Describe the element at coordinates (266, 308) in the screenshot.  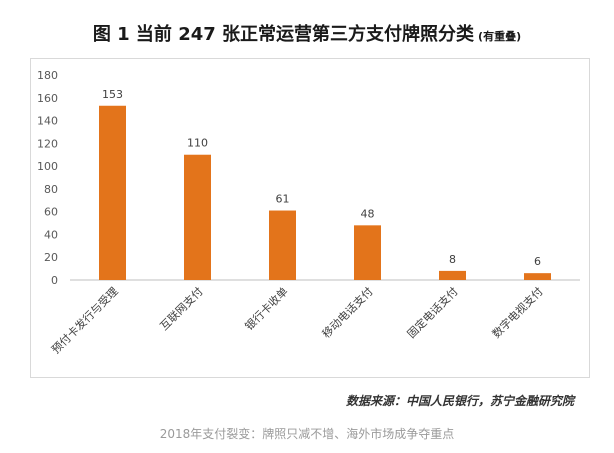
I see `x-tick-label: 银行卡收单` at that location.